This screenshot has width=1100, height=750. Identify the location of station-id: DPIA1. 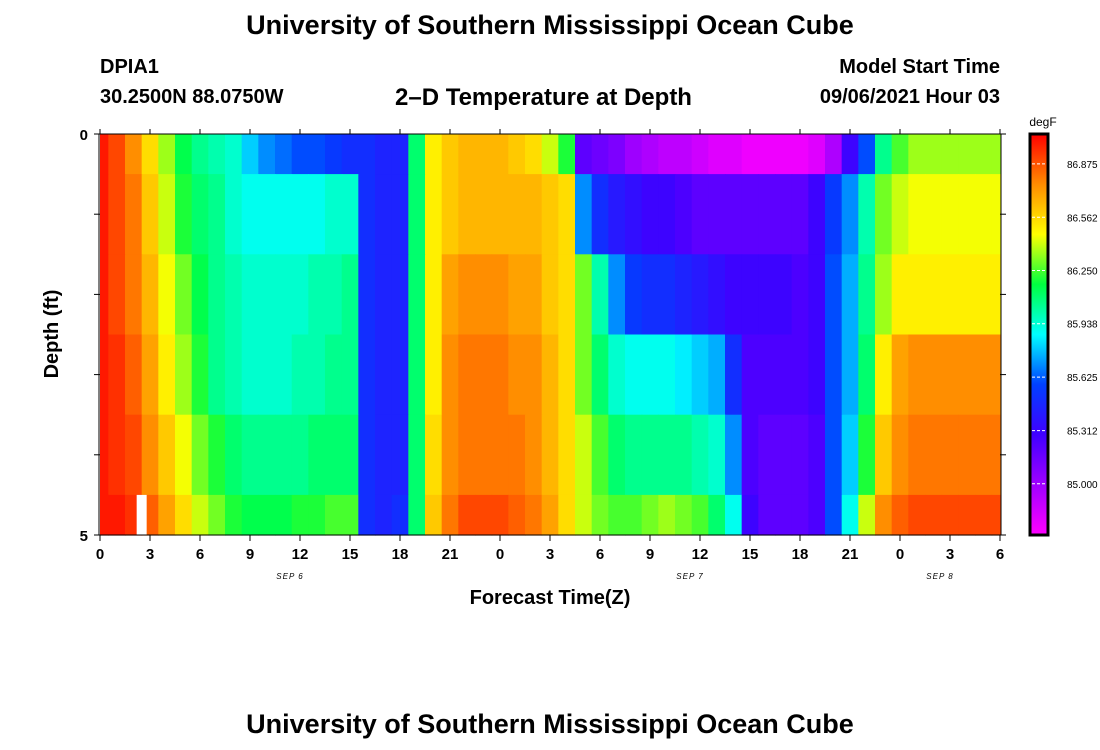
(129, 67).